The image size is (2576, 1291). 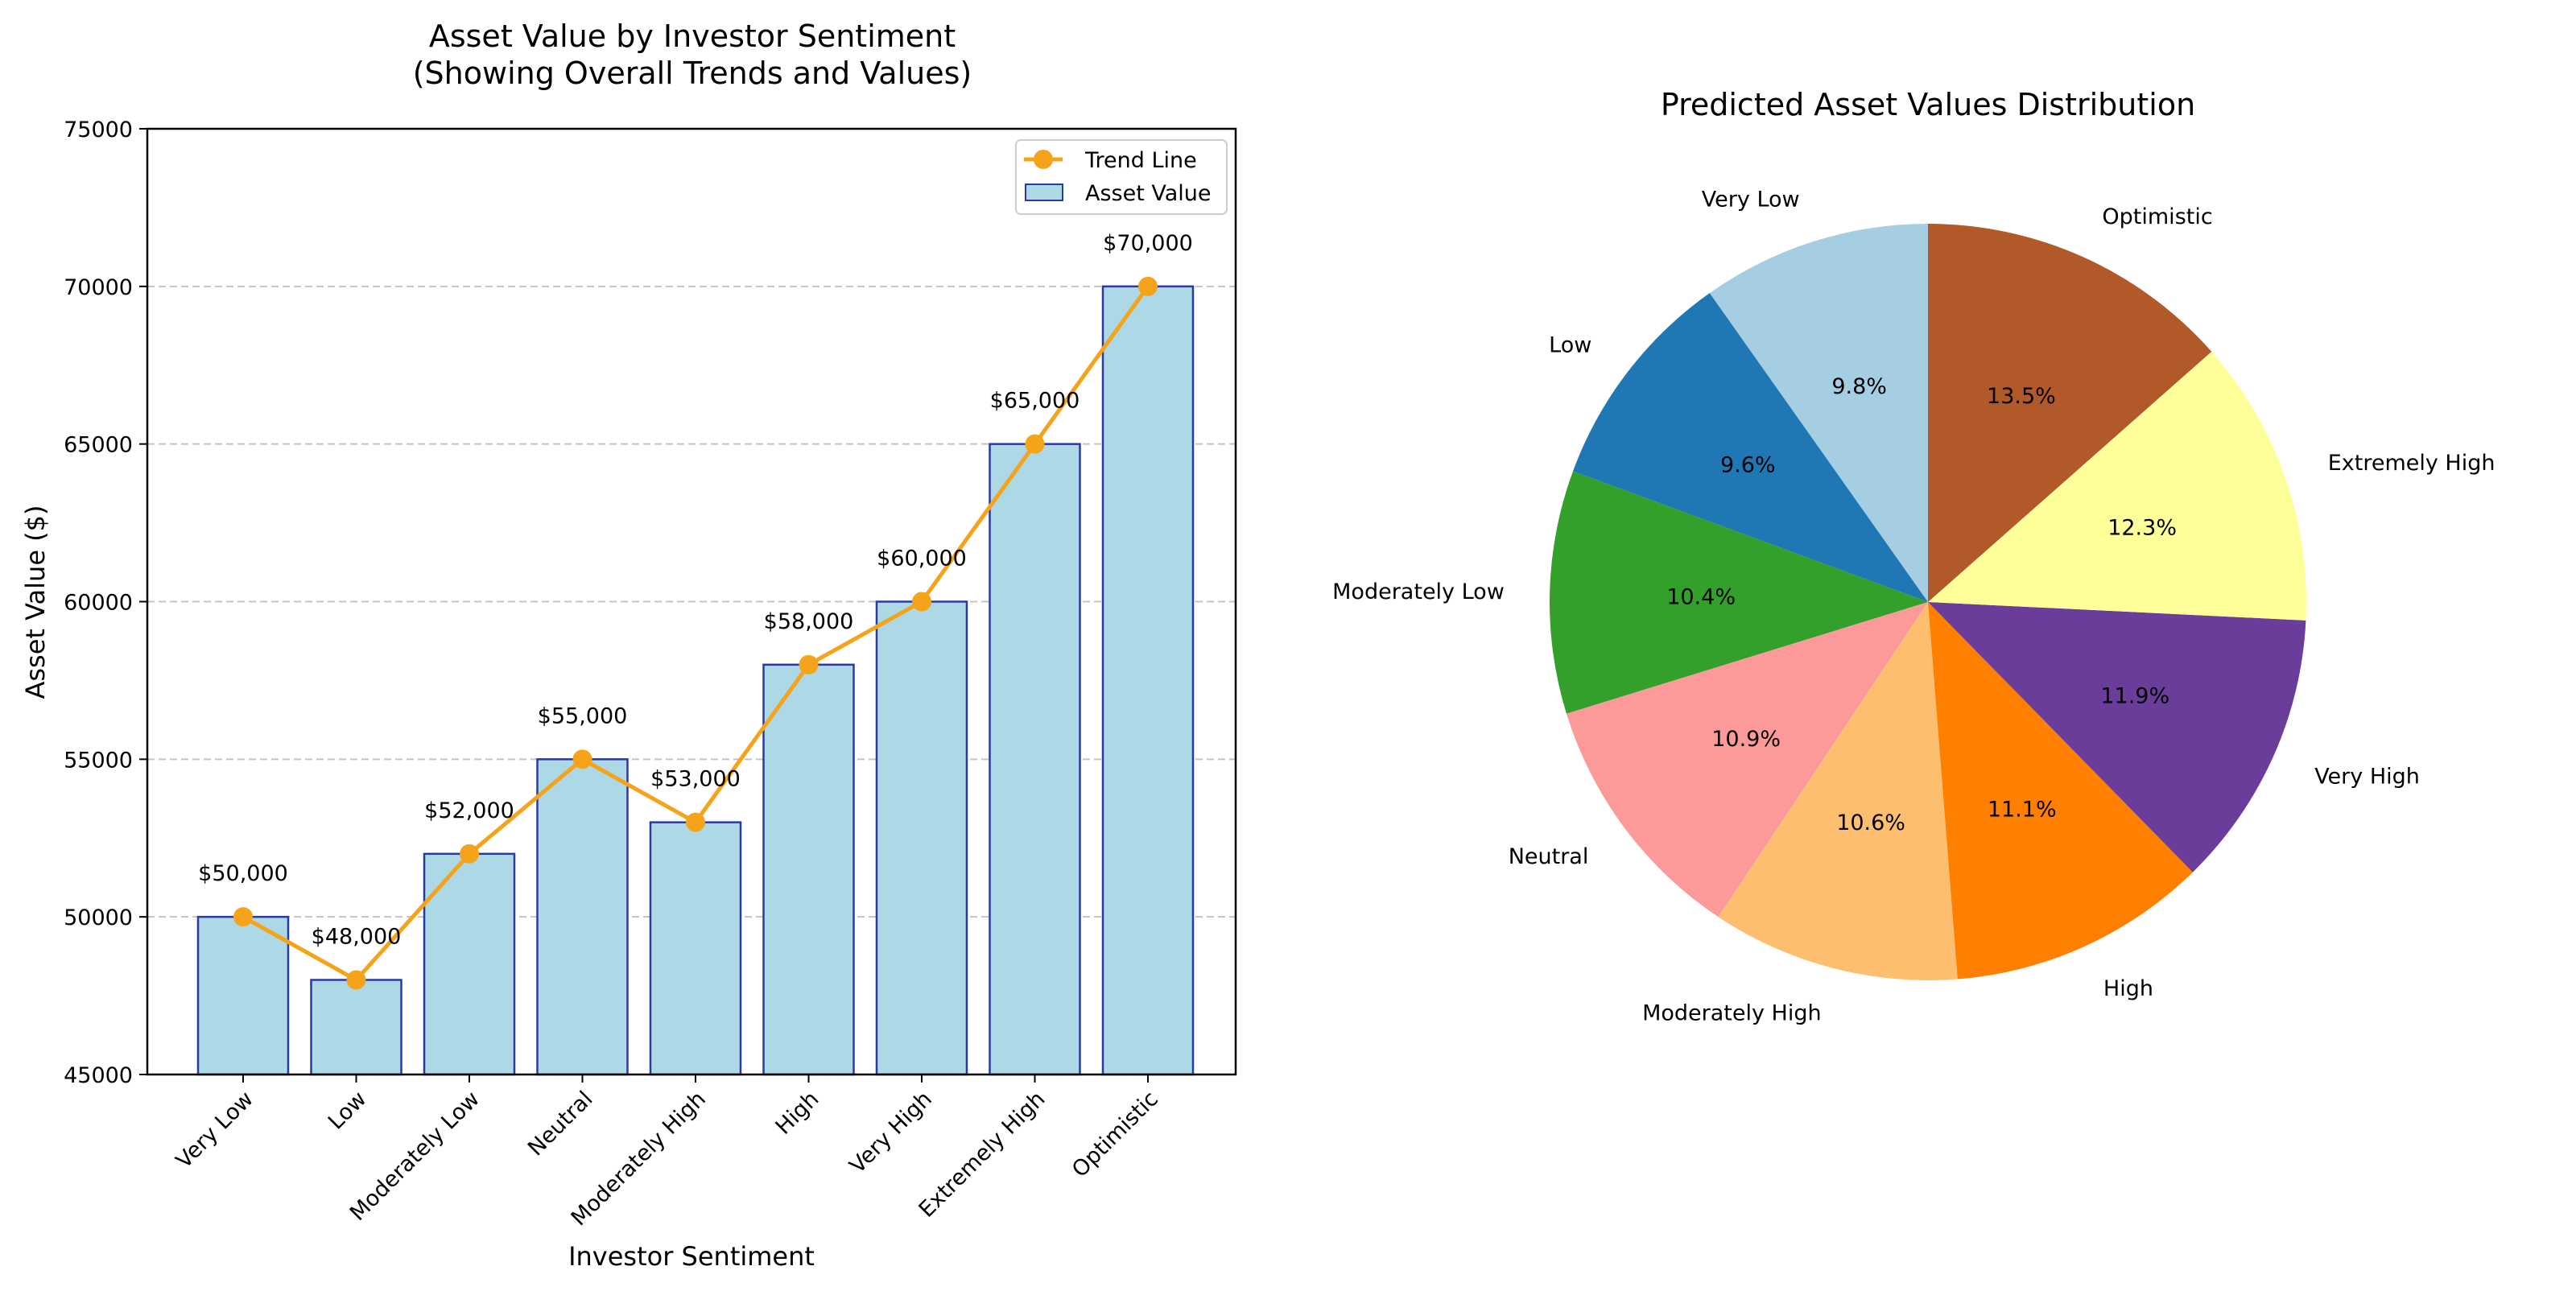 What do you see at coordinates (2022, 810) in the screenshot?
I see `pie-percent-label: 11.1%` at bounding box center [2022, 810].